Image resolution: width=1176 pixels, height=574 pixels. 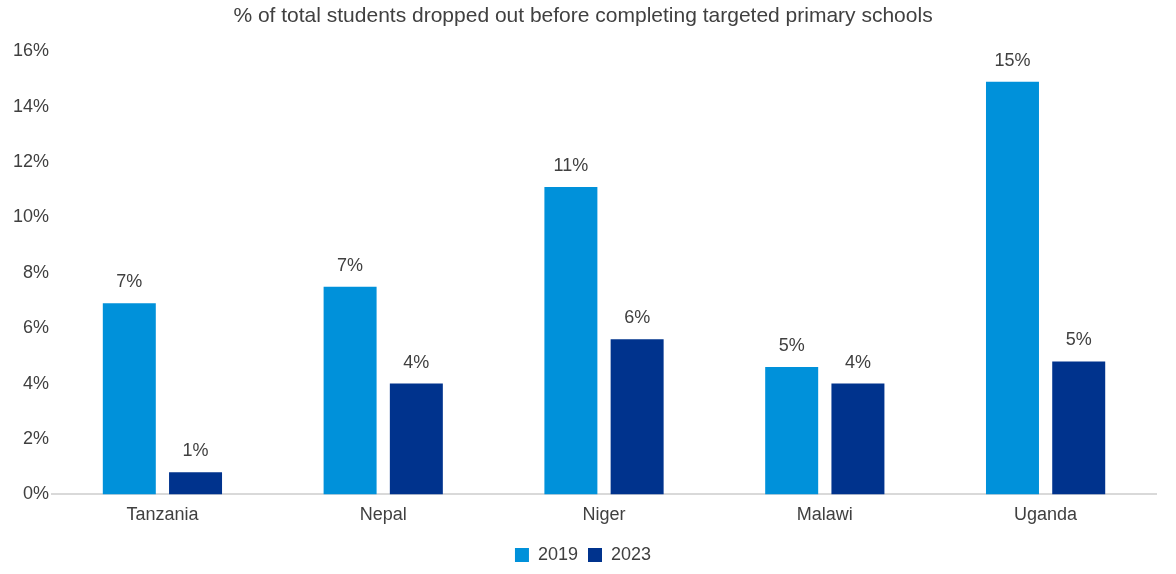 What do you see at coordinates (31, 105) in the screenshot?
I see `y-tick-label: 14%` at bounding box center [31, 105].